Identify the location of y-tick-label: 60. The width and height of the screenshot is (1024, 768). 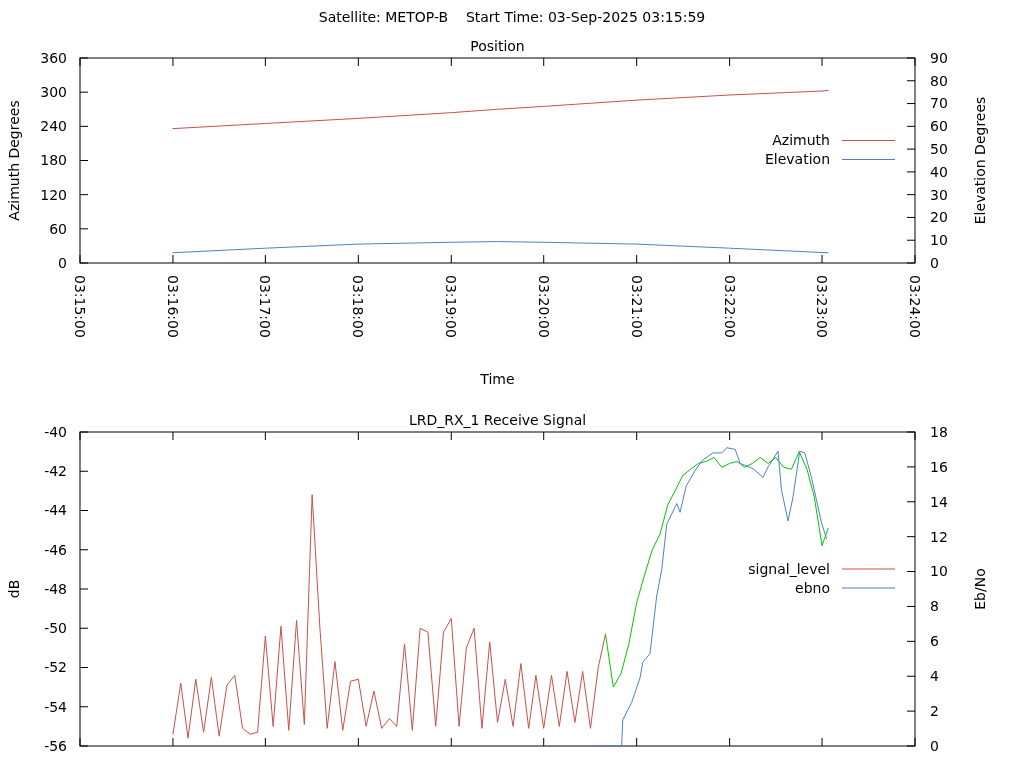
(58, 228).